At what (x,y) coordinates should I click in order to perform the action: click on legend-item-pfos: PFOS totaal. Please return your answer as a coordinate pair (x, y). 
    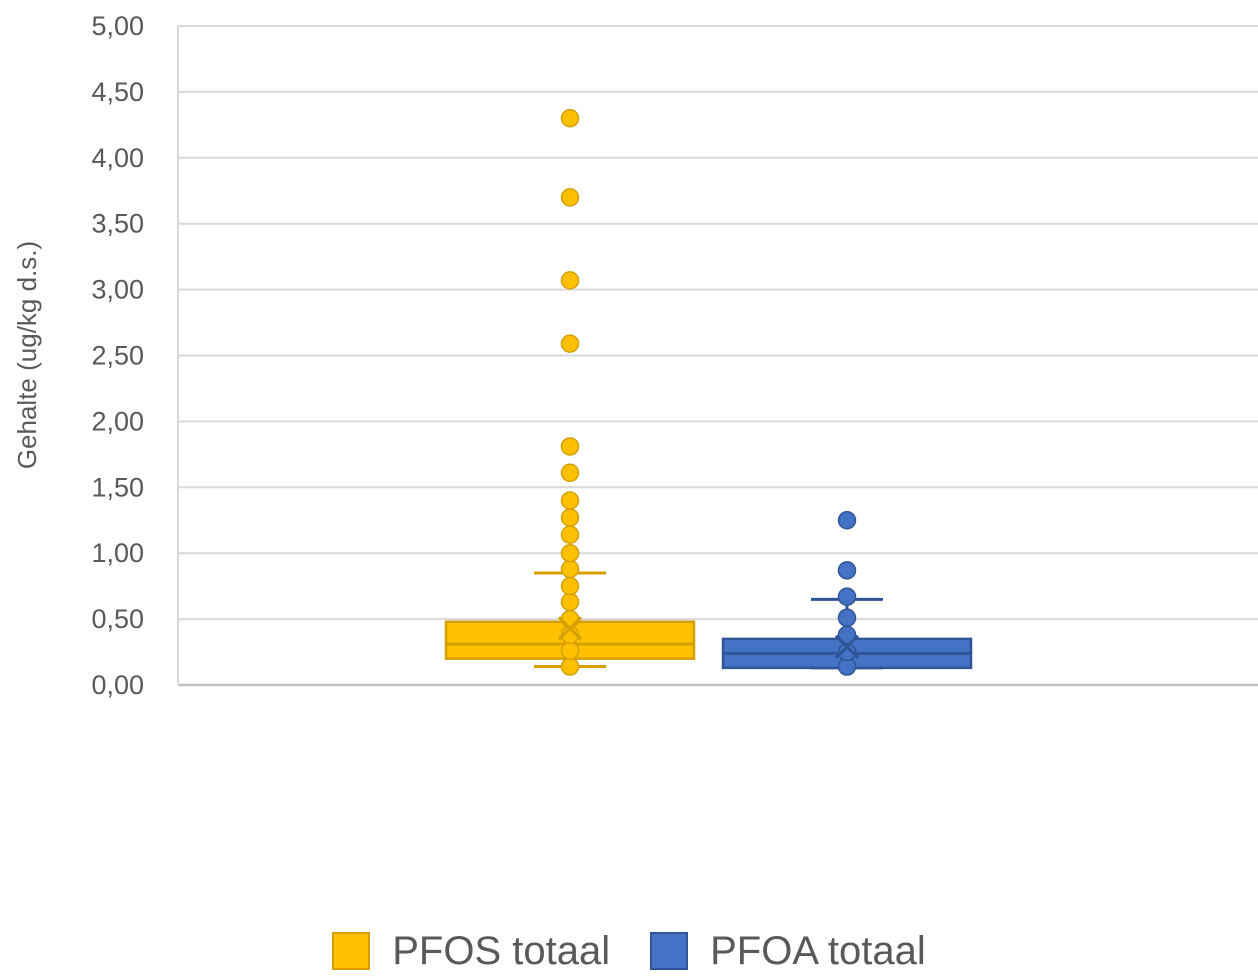
    Looking at the image, I should click on (471, 951).